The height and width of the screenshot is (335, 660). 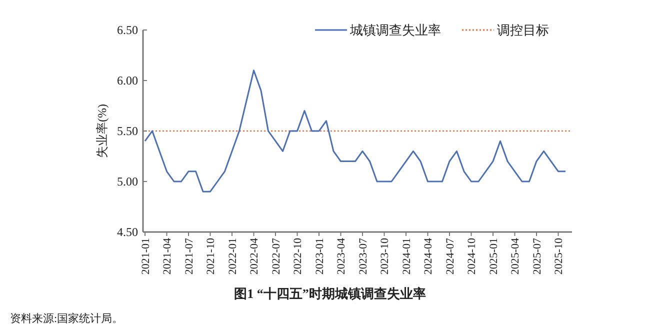 What do you see at coordinates (146, 256) in the screenshot?
I see `x-tick-label: 2021-01` at bounding box center [146, 256].